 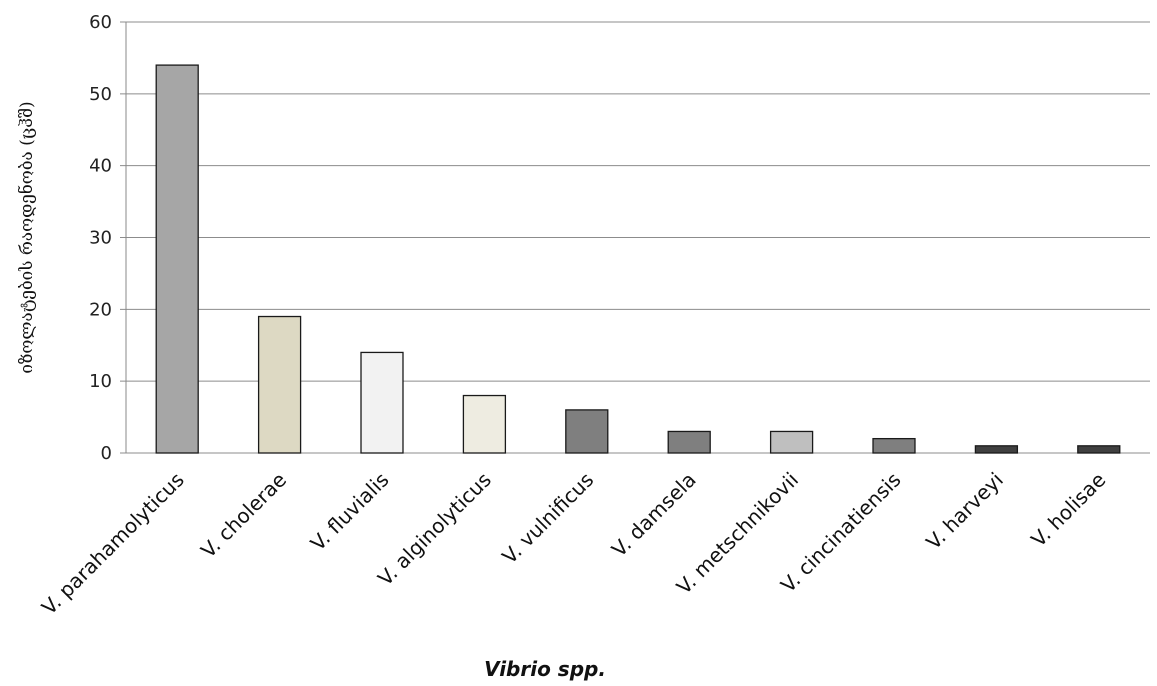 What do you see at coordinates (100, 309) in the screenshot?
I see `y-tick-label: 20` at bounding box center [100, 309].